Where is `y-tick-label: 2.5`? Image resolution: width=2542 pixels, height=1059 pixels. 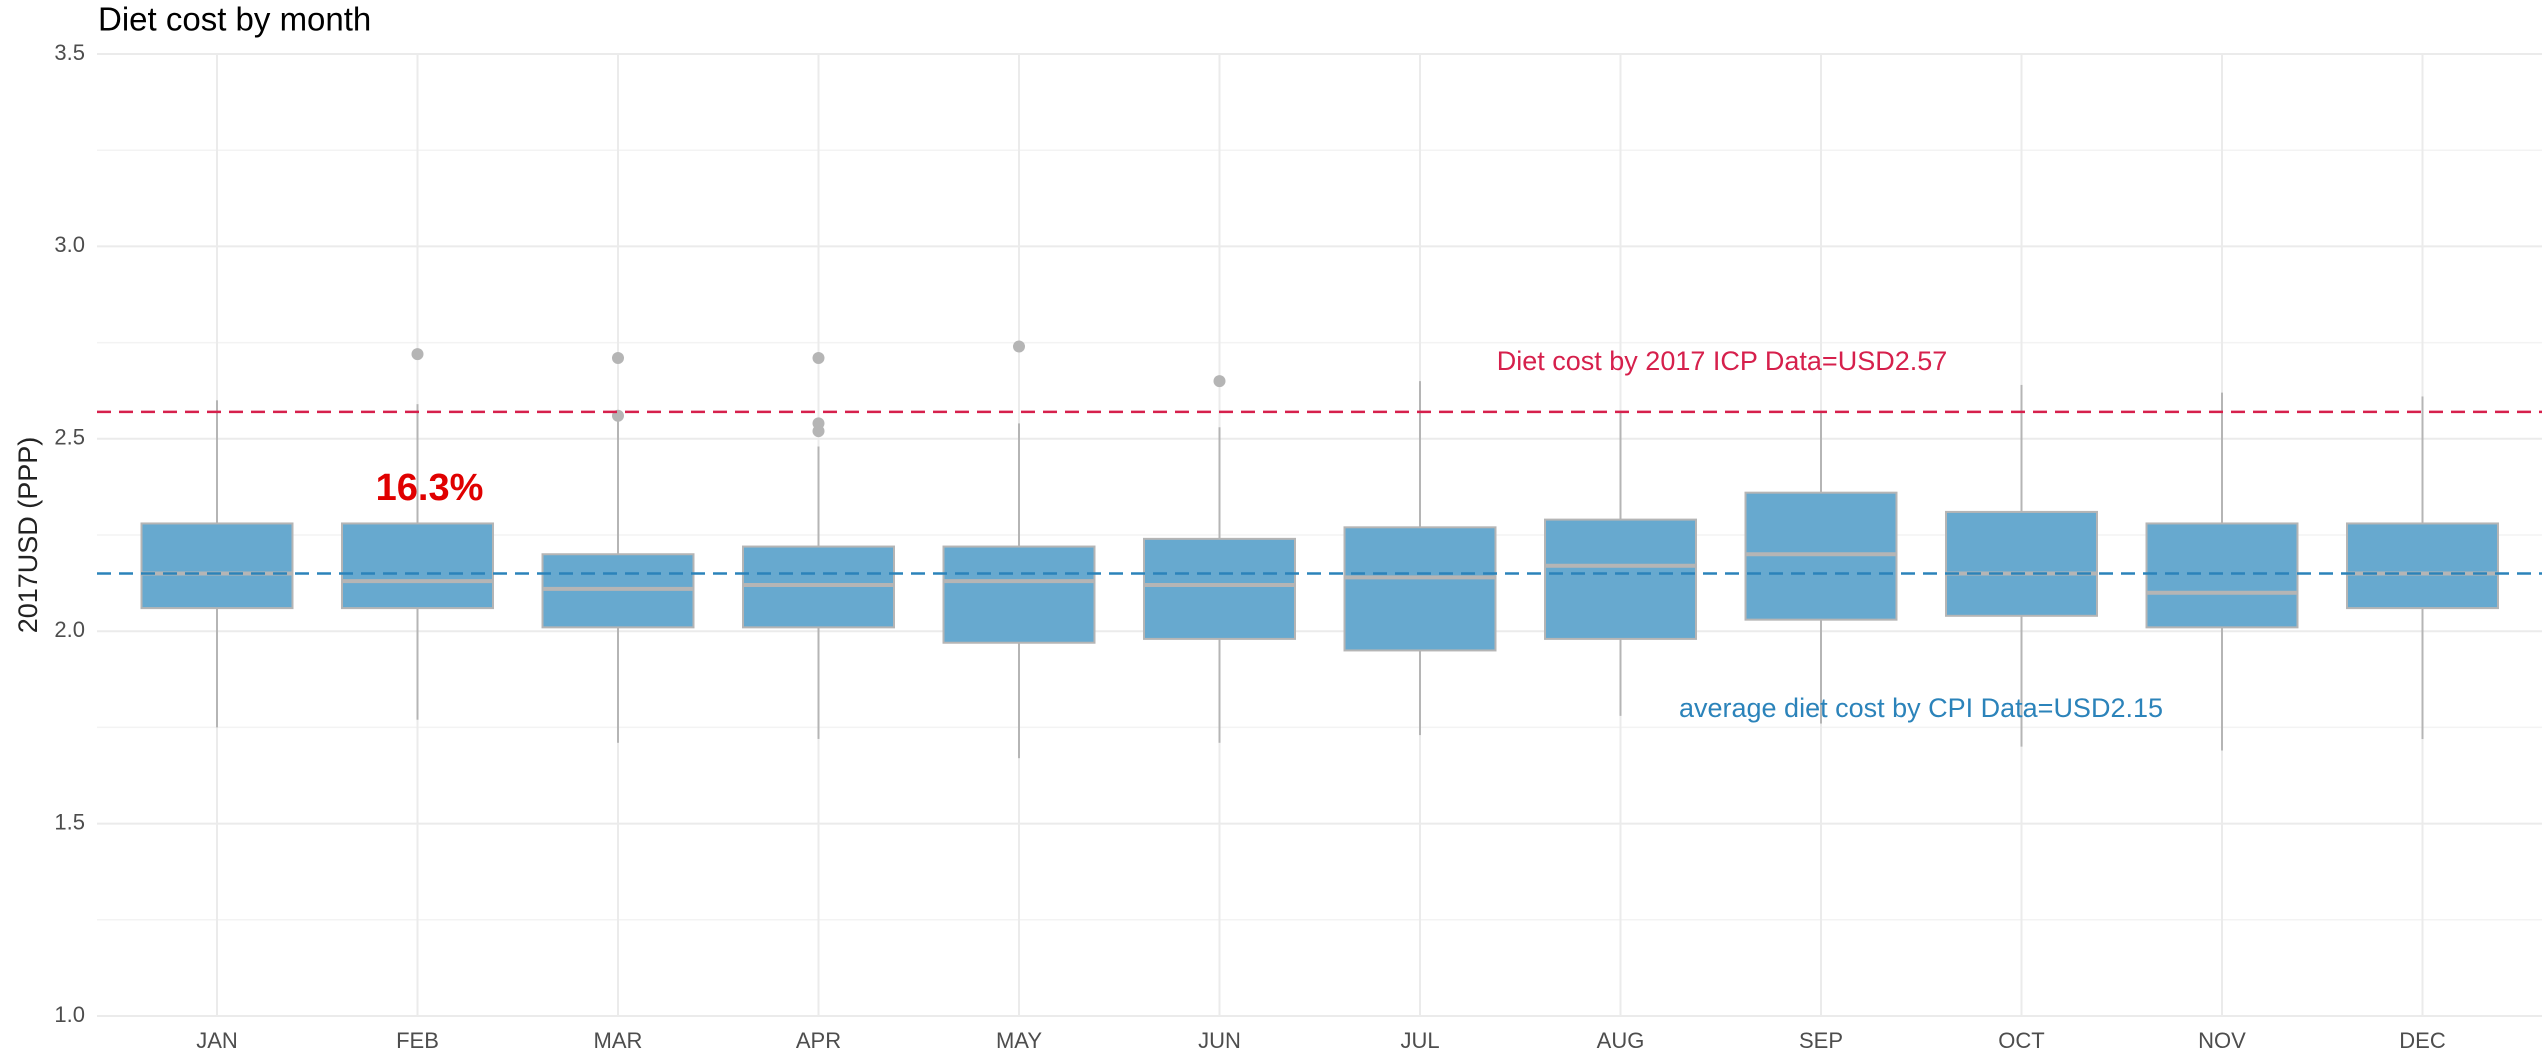
y-tick-label: 2.5 is located at coordinates (69, 437).